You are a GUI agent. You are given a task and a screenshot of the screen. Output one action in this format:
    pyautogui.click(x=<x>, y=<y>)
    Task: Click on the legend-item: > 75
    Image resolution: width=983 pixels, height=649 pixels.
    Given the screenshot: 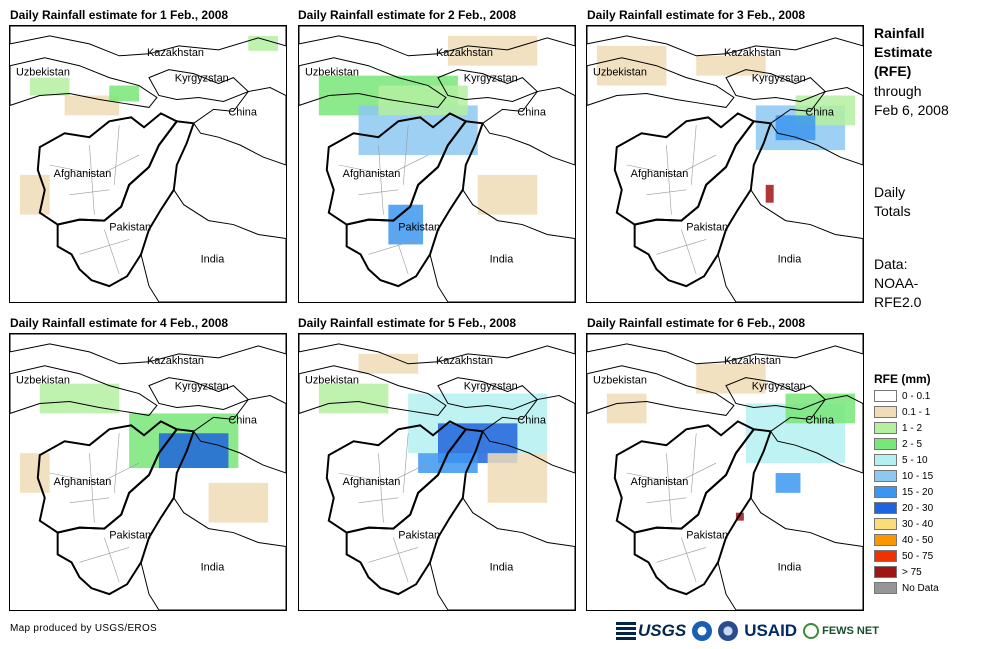 What is the action you would take?
    pyautogui.click(x=898, y=572)
    